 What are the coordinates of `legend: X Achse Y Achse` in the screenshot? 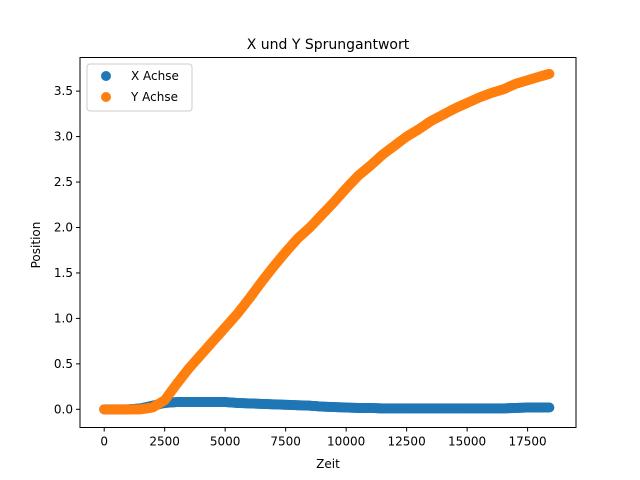 It's located at (139, 87).